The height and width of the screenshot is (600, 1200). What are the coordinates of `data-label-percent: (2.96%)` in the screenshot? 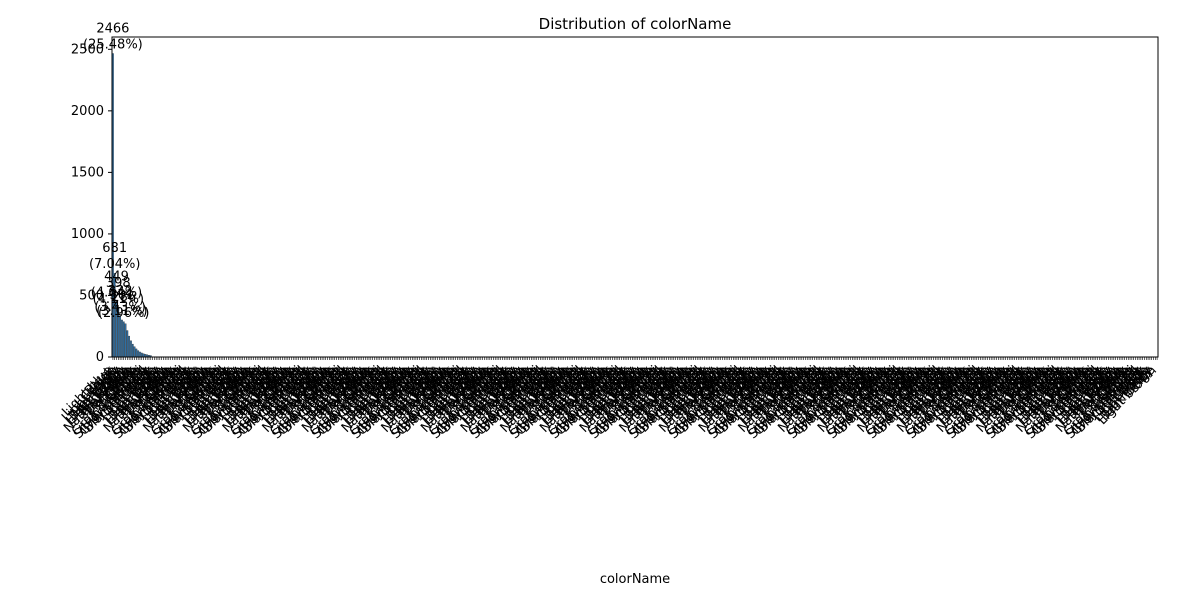 It's located at (123, 313).